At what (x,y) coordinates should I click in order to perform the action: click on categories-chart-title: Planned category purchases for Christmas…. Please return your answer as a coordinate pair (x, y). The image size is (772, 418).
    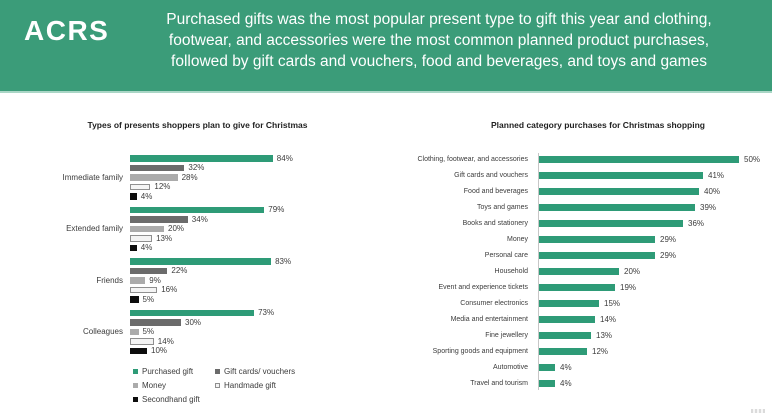
    Looking at the image, I should click on (598, 125).